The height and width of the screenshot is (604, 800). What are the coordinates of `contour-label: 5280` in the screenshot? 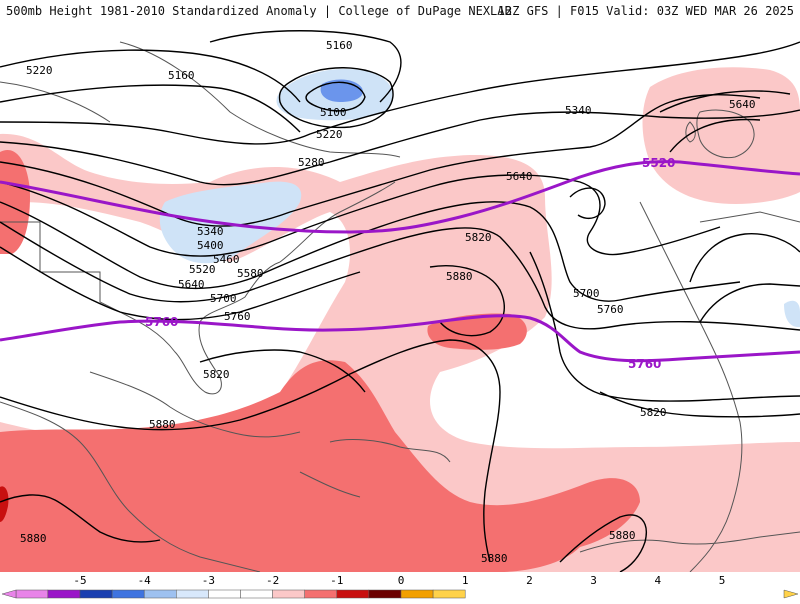 It's located at (311, 162).